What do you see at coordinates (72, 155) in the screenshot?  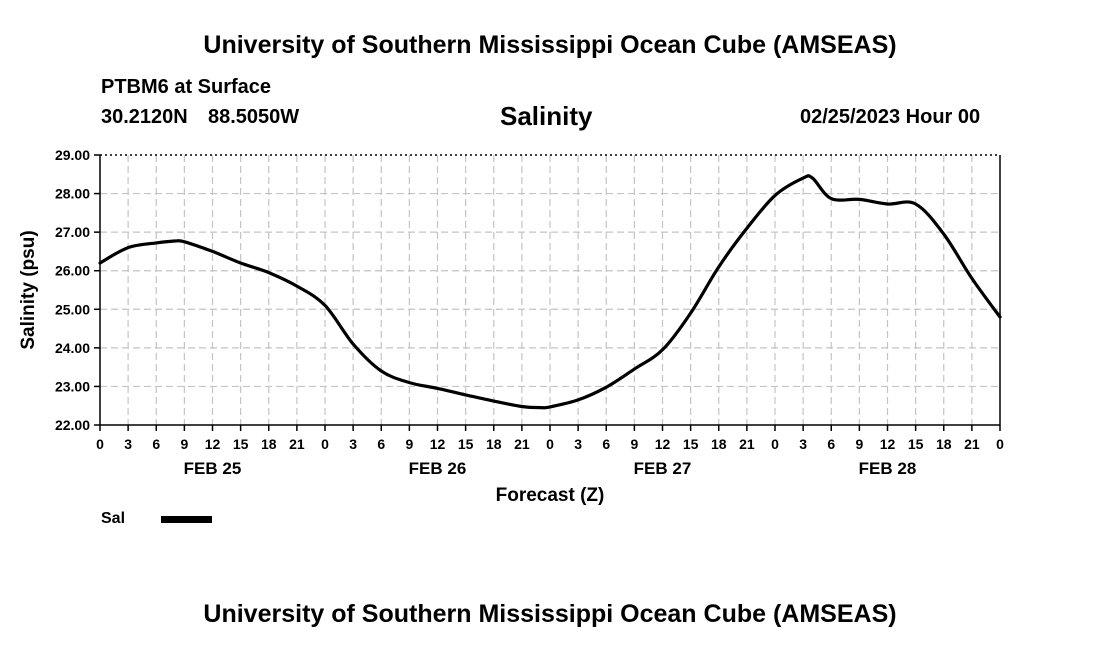 I see `y-tick-label: 29.00` at bounding box center [72, 155].